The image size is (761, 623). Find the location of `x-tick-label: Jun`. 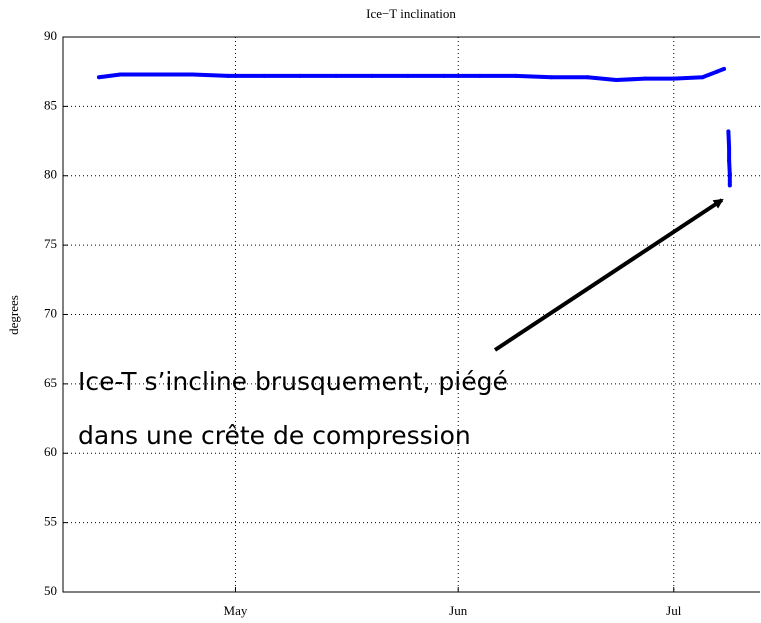

x-tick-label: Jun is located at coordinates (458, 610).